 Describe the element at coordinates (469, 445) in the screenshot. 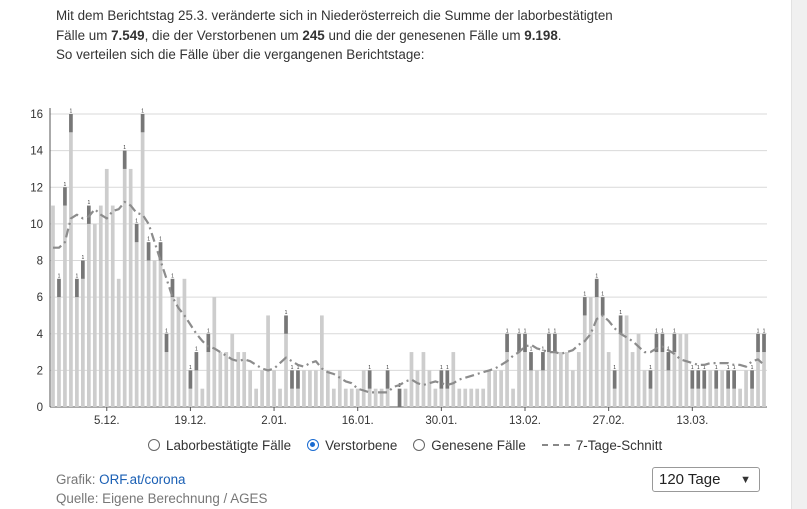

I see `legend-recovered: Genesene Fälle` at that location.